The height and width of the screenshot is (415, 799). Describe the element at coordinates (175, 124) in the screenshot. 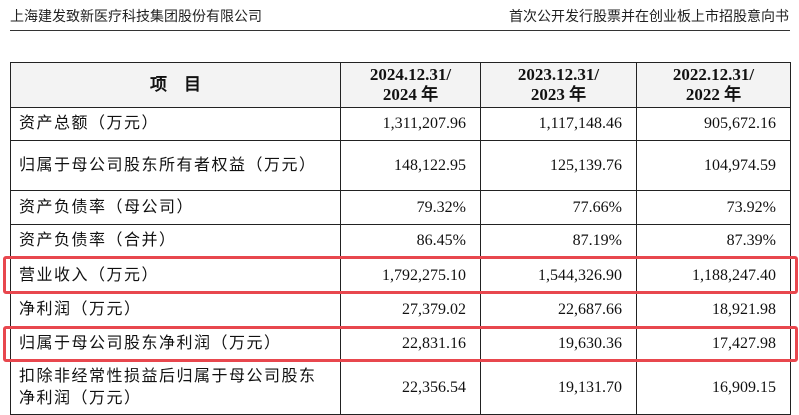

I see `row-label: 资产总额（万元）` at that location.